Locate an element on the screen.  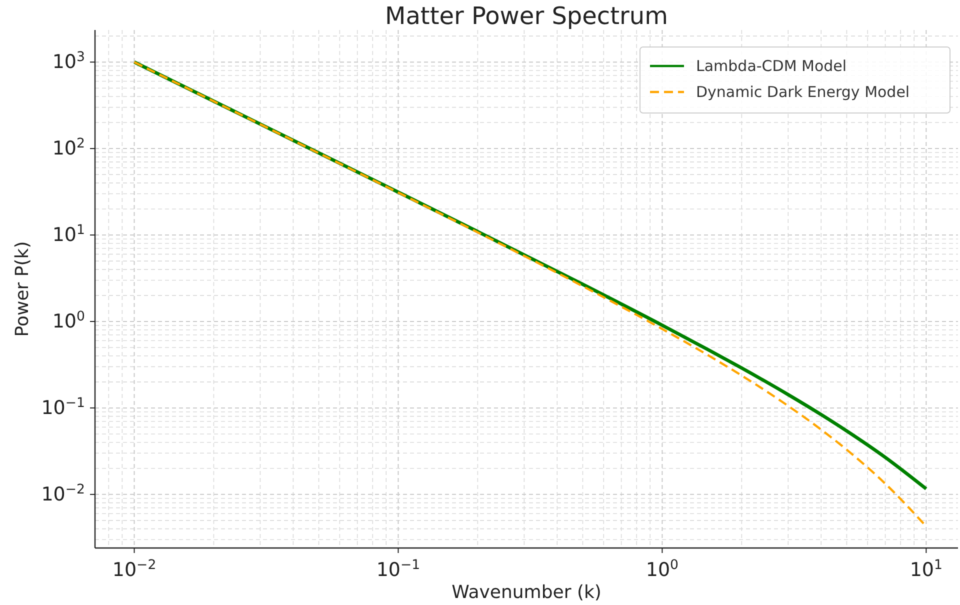
y-tick-label: 10$^{2}$ is located at coordinates (68, 148).